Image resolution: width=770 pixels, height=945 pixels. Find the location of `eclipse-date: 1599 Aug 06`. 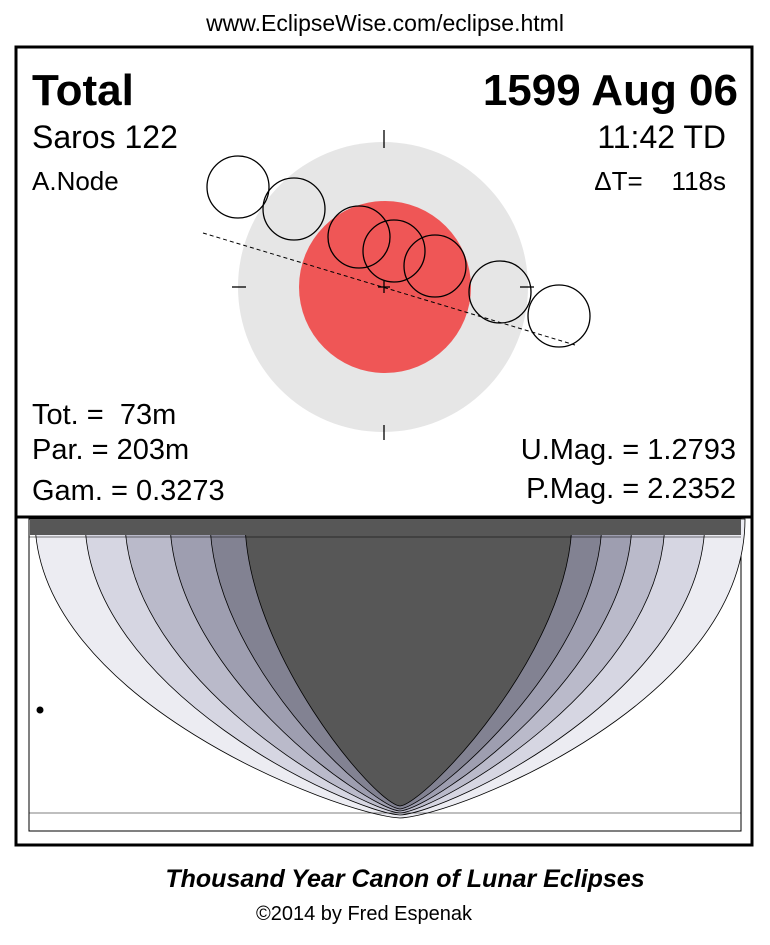

eclipse-date: 1599 Aug 06 is located at coordinates (610, 90).